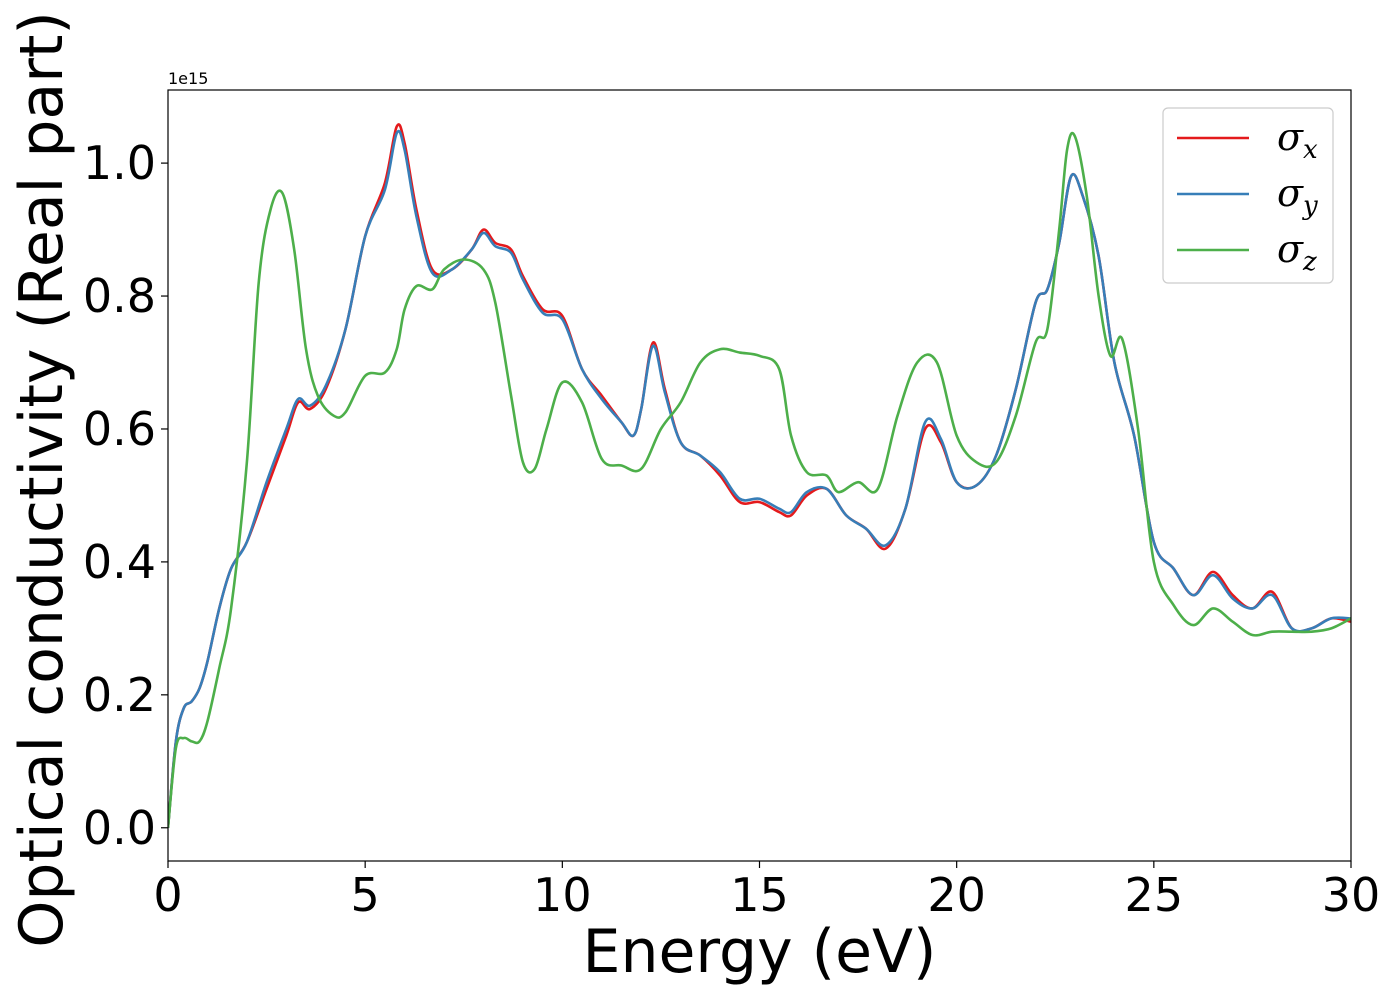 The width and height of the screenshot is (1400, 1004). What do you see at coordinates (759, 895) in the screenshot?
I see `x-tick-label: 15` at bounding box center [759, 895].